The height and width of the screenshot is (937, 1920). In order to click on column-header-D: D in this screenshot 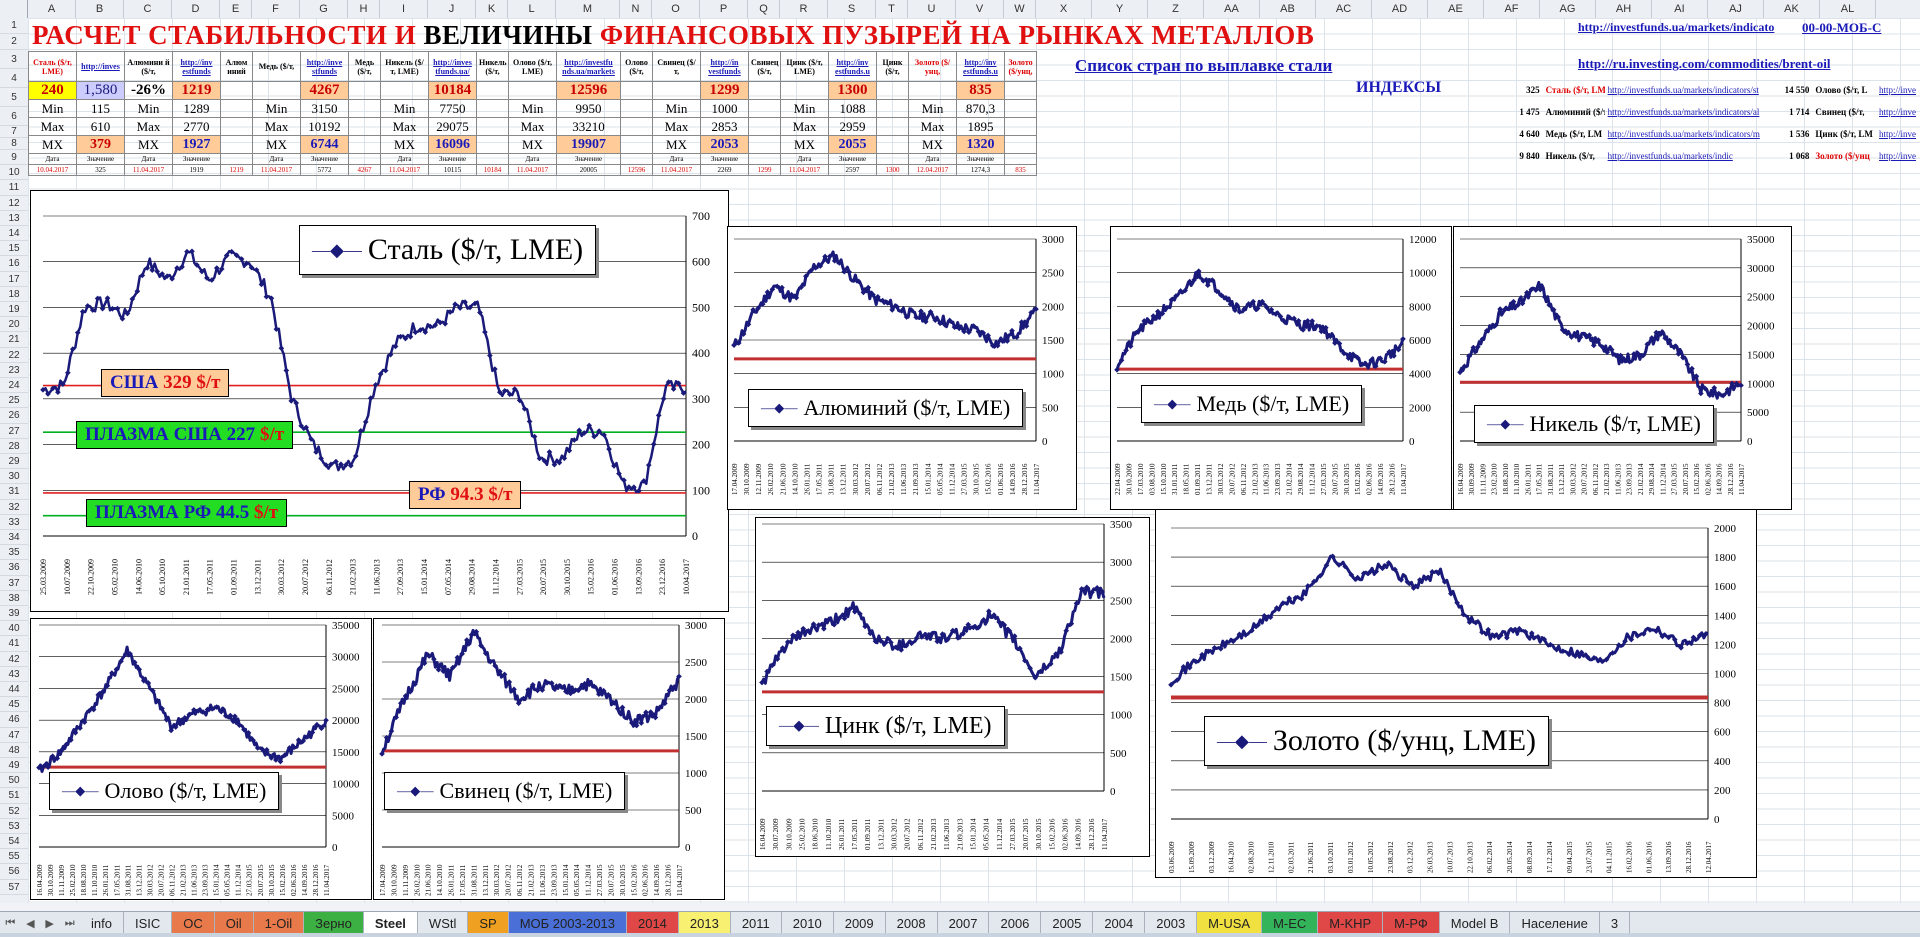, I will do `click(196, 9)`.